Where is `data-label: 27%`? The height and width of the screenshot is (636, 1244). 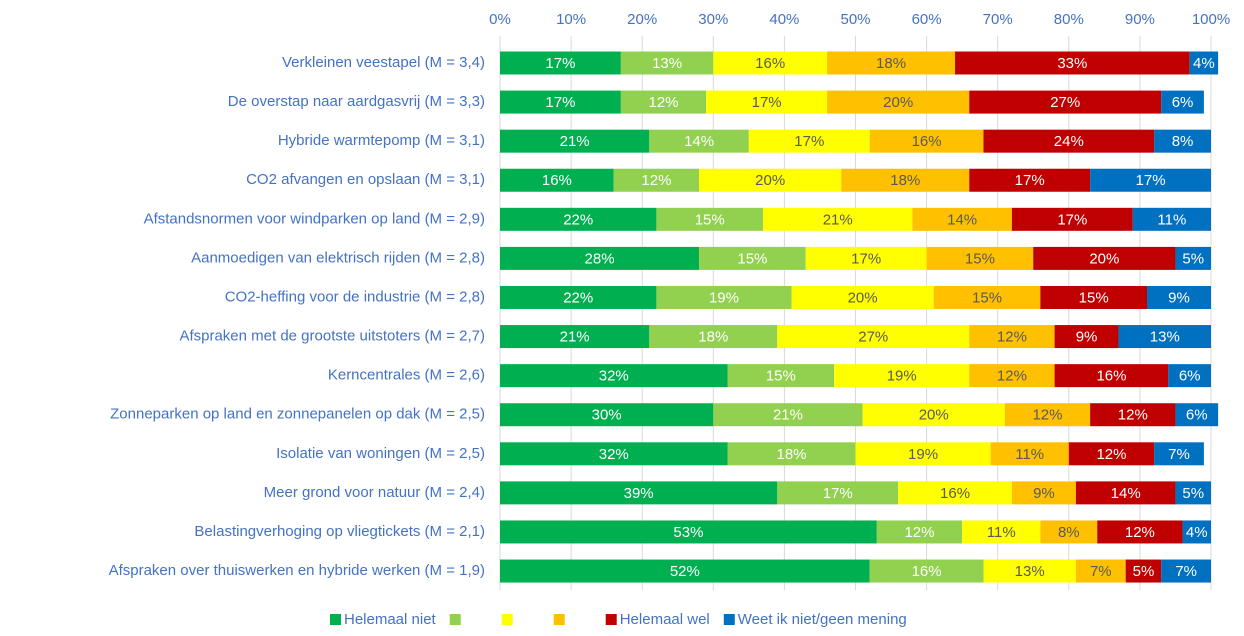 data-label: 27% is located at coordinates (1065, 102).